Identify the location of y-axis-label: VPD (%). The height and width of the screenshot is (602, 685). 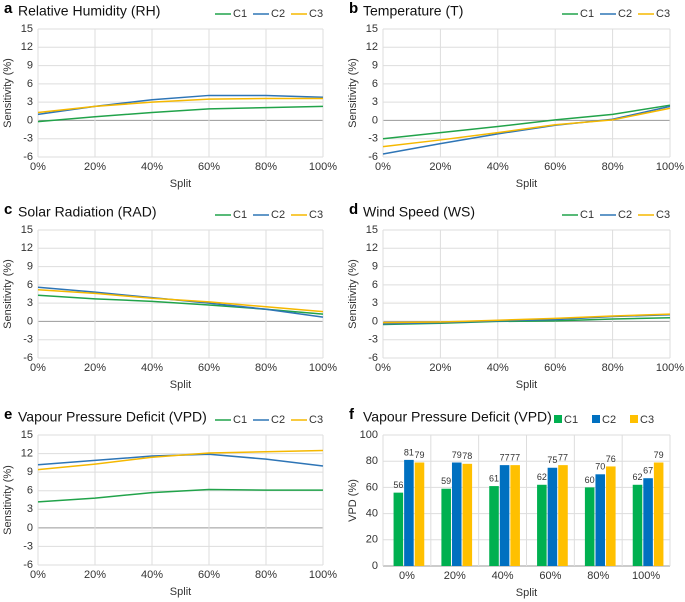
(353, 500).